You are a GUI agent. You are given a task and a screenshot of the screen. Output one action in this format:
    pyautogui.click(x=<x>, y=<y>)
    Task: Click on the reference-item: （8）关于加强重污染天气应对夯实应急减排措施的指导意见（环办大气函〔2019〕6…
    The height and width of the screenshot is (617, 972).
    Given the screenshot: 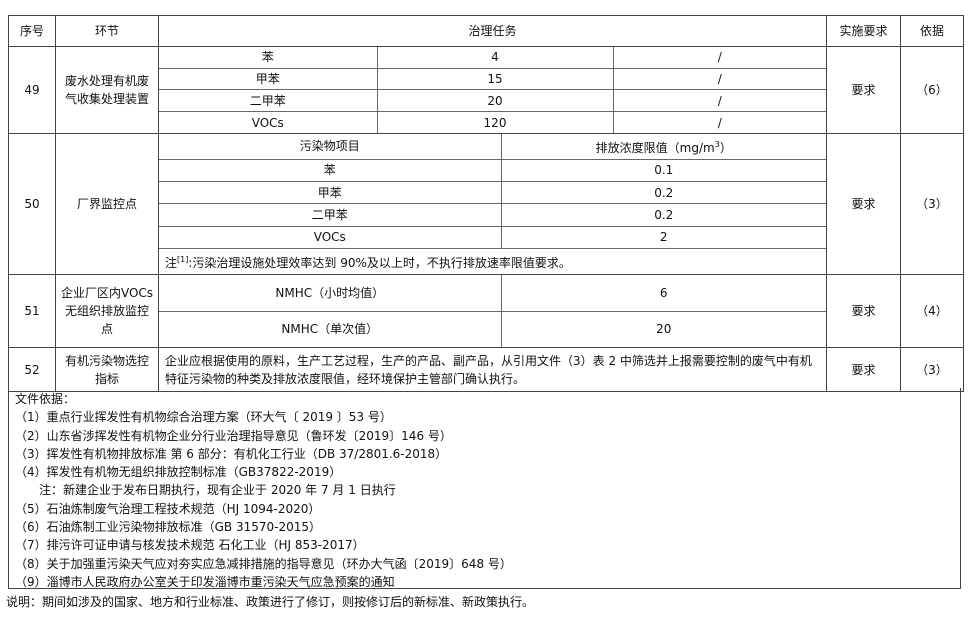 What is the action you would take?
    pyautogui.click(x=263, y=563)
    